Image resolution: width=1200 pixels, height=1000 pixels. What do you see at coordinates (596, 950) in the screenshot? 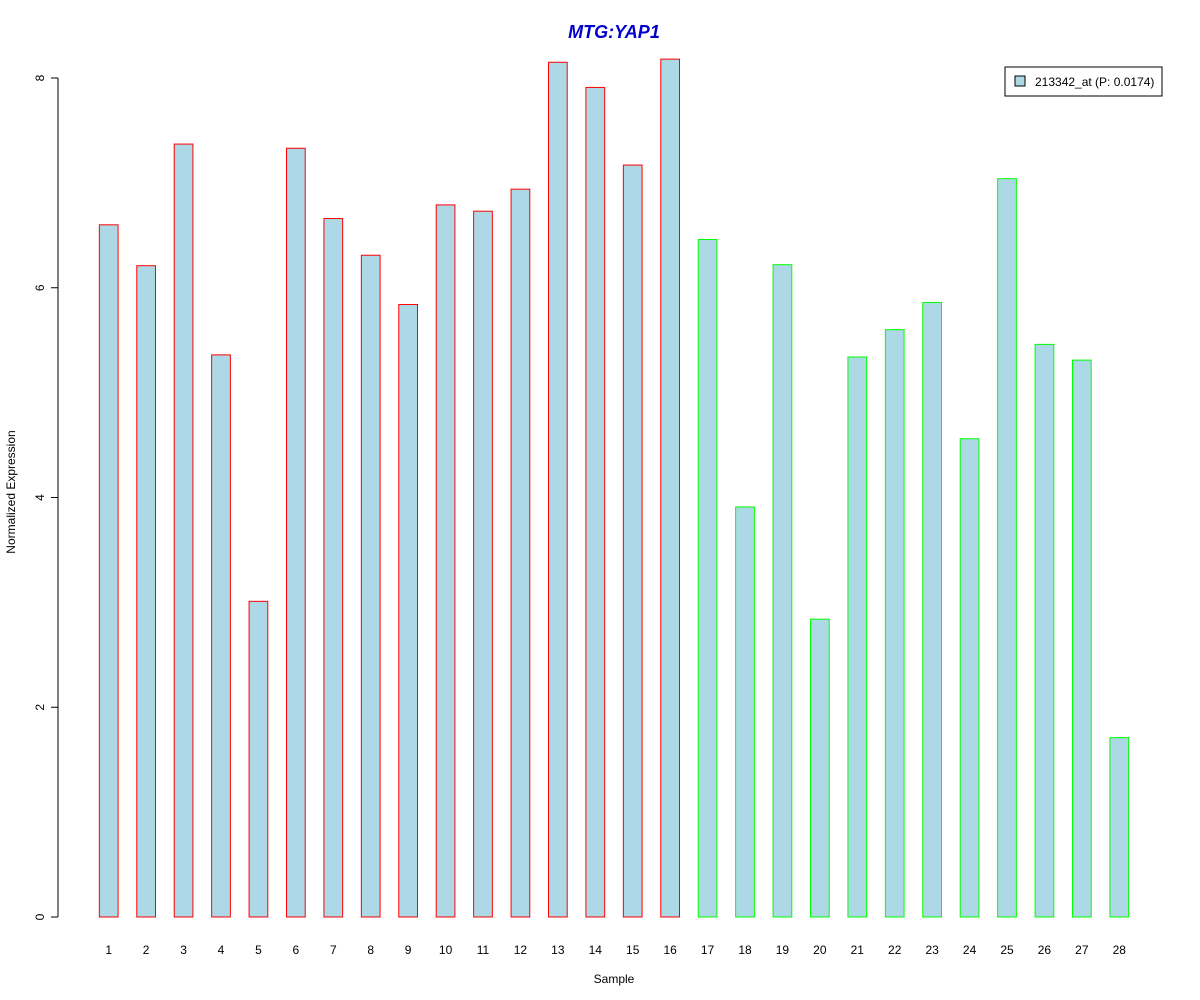
I see `x-tick-label: 14` at bounding box center [596, 950].